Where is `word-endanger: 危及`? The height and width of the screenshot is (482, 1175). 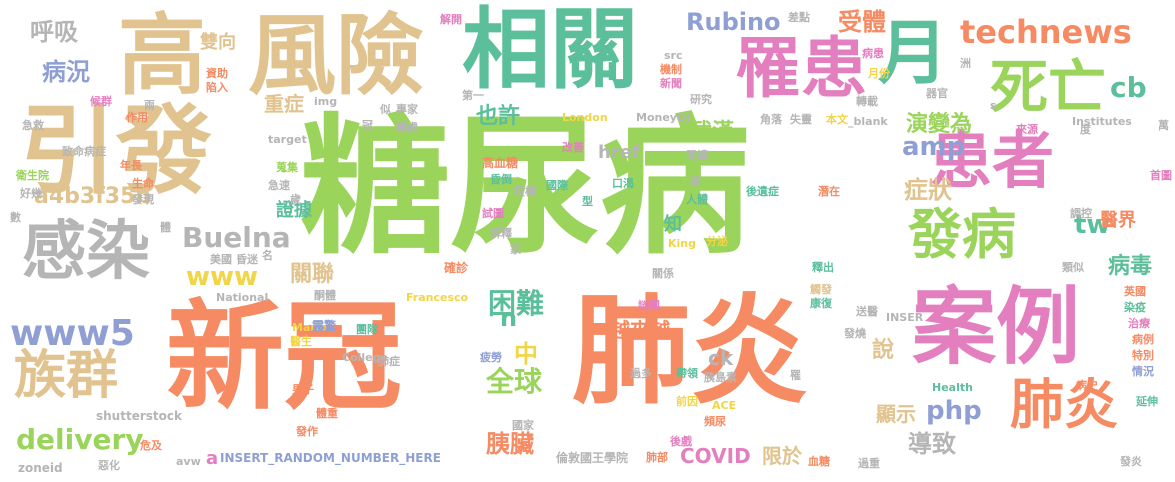 word-endanger: 危及 is located at coordinates (151, 445).